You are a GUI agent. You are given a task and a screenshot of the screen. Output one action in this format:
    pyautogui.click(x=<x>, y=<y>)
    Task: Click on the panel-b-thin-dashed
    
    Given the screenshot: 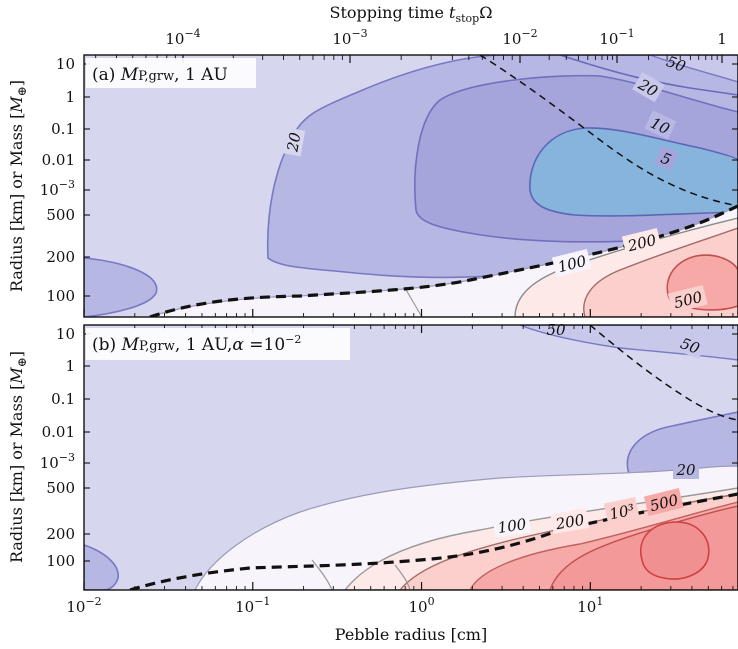 What is the action you would take?
    pyautogui.click(x=663, y=373)
    